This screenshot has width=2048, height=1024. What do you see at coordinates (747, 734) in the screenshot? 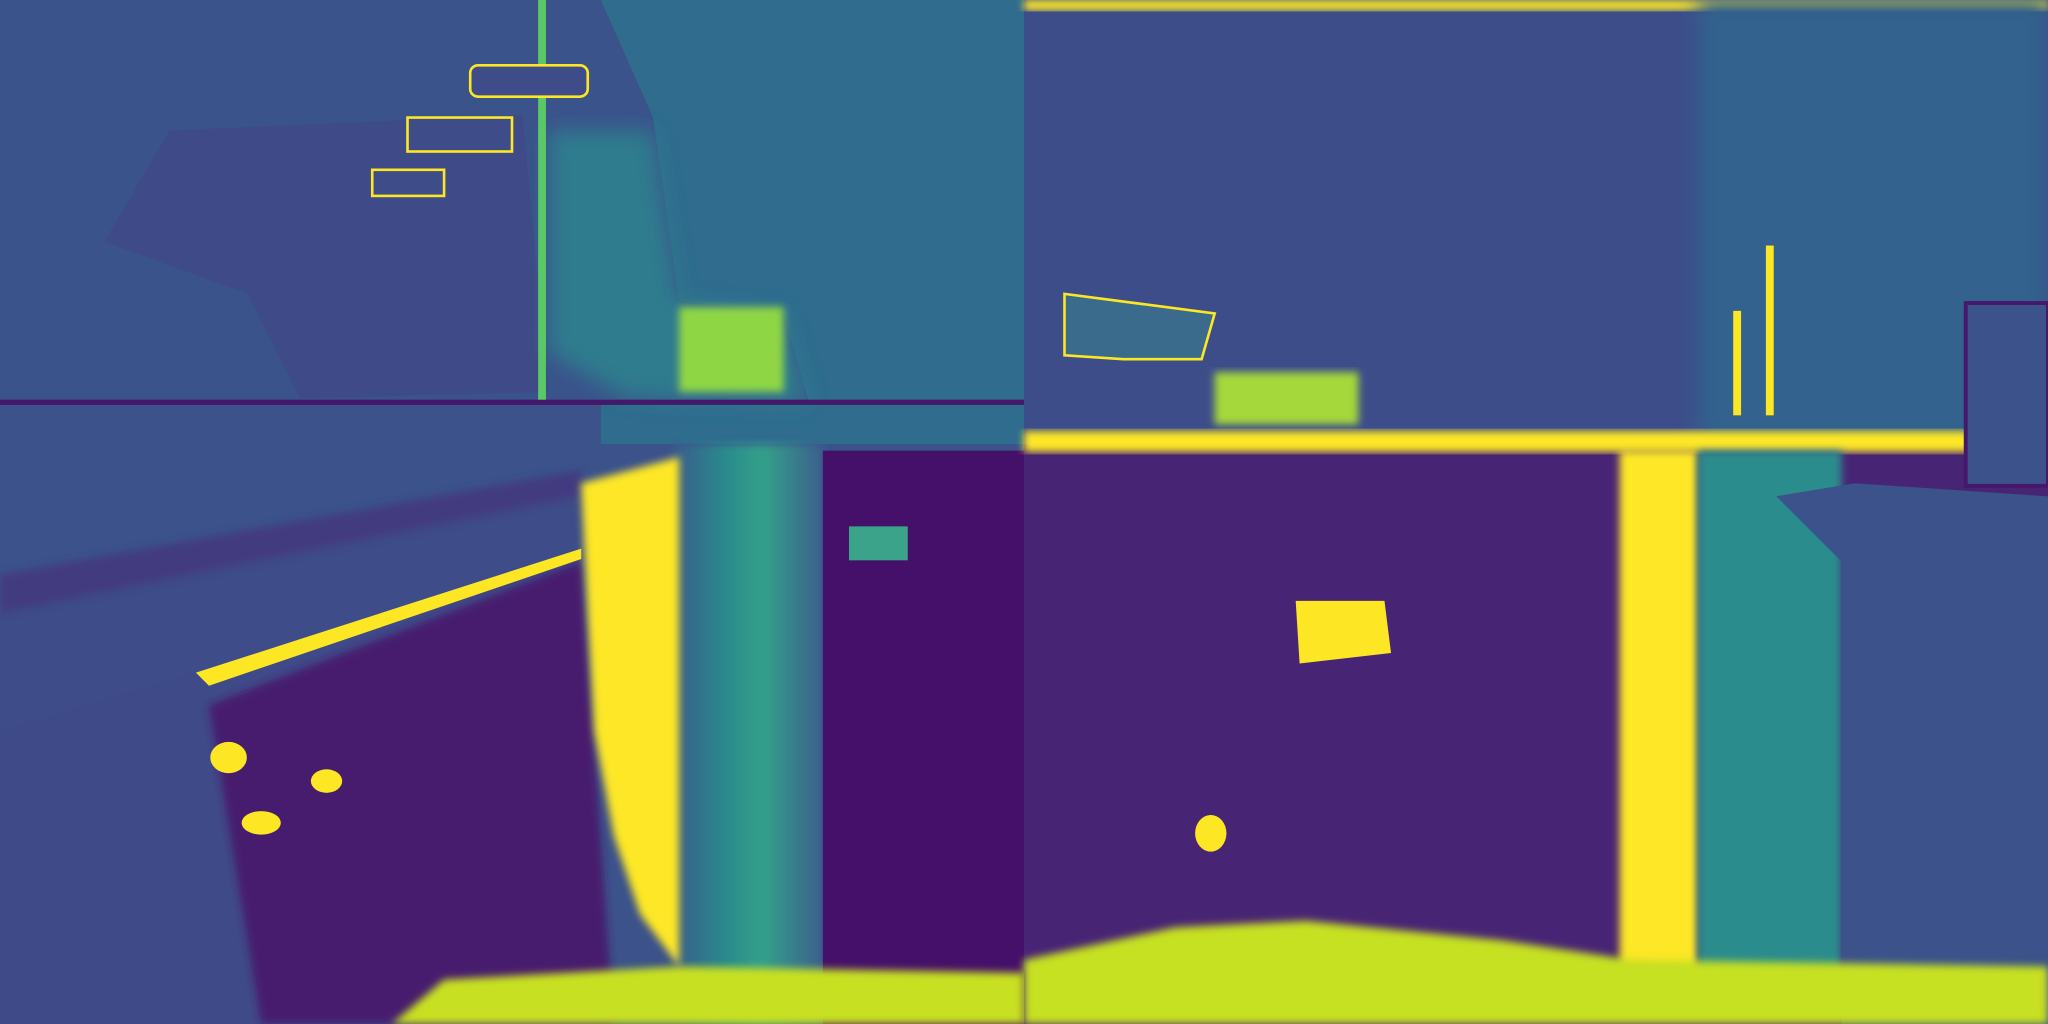
I see `road-column` at bounding box center [747, 734].